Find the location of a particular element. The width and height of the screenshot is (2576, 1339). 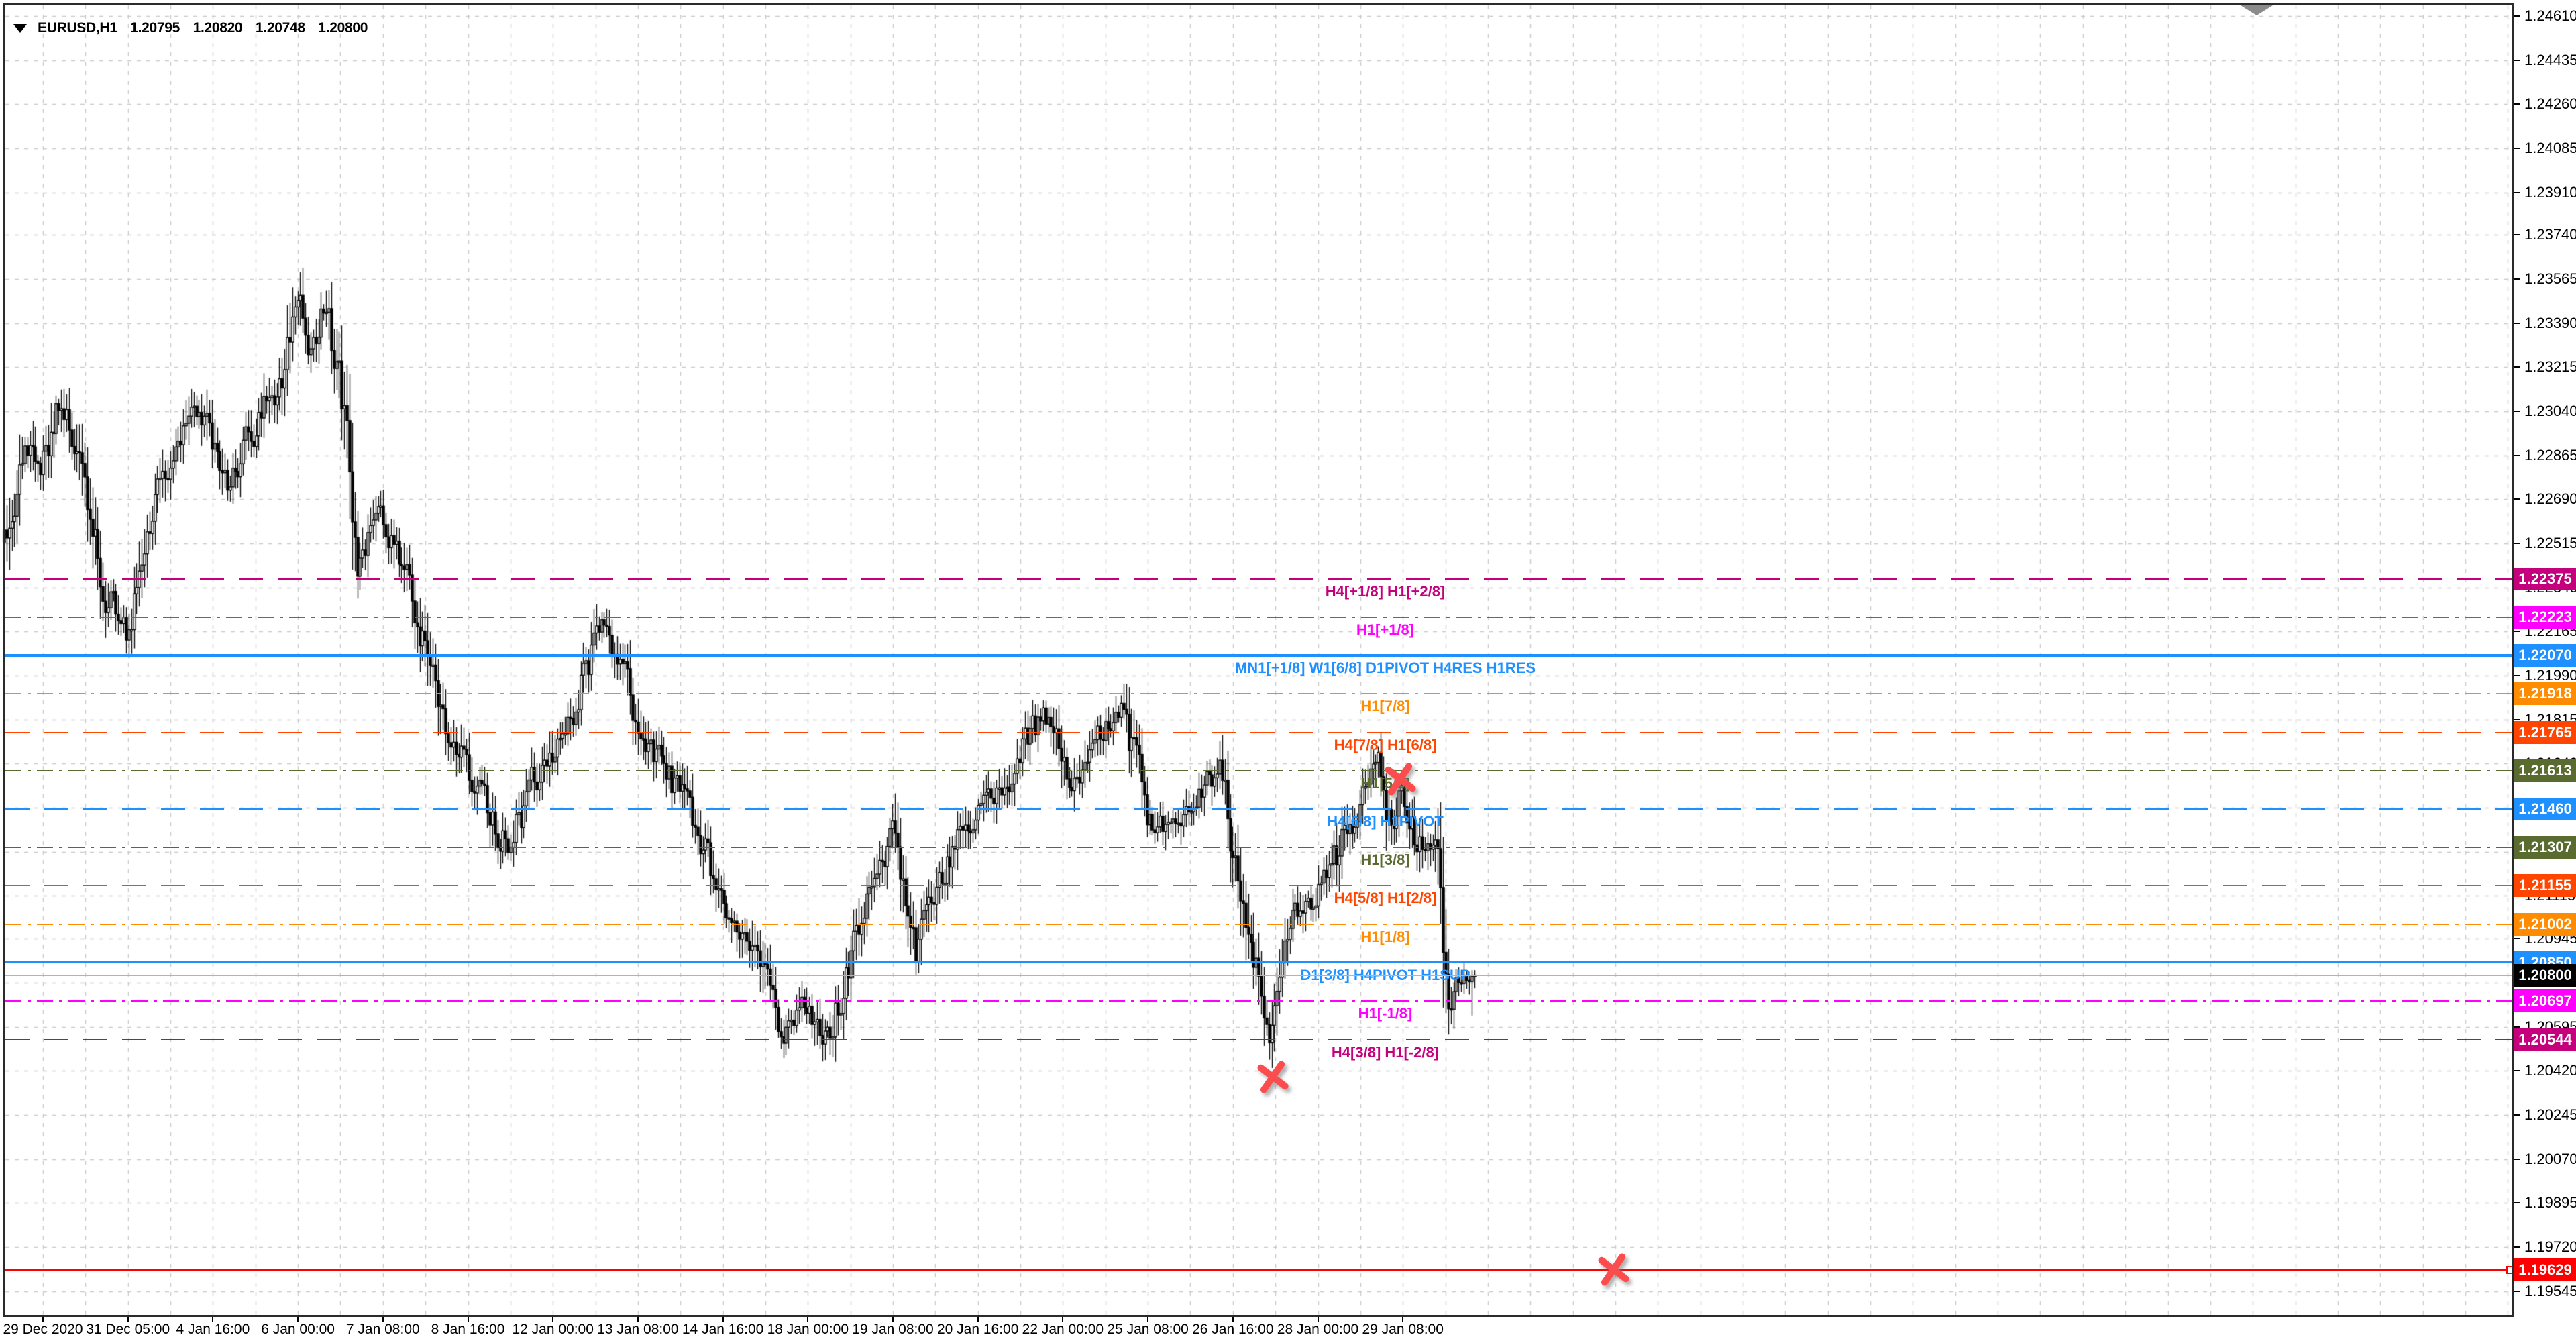

level-label-h1-7-8: H1[7/8] is located at coordinates (1385, 706).